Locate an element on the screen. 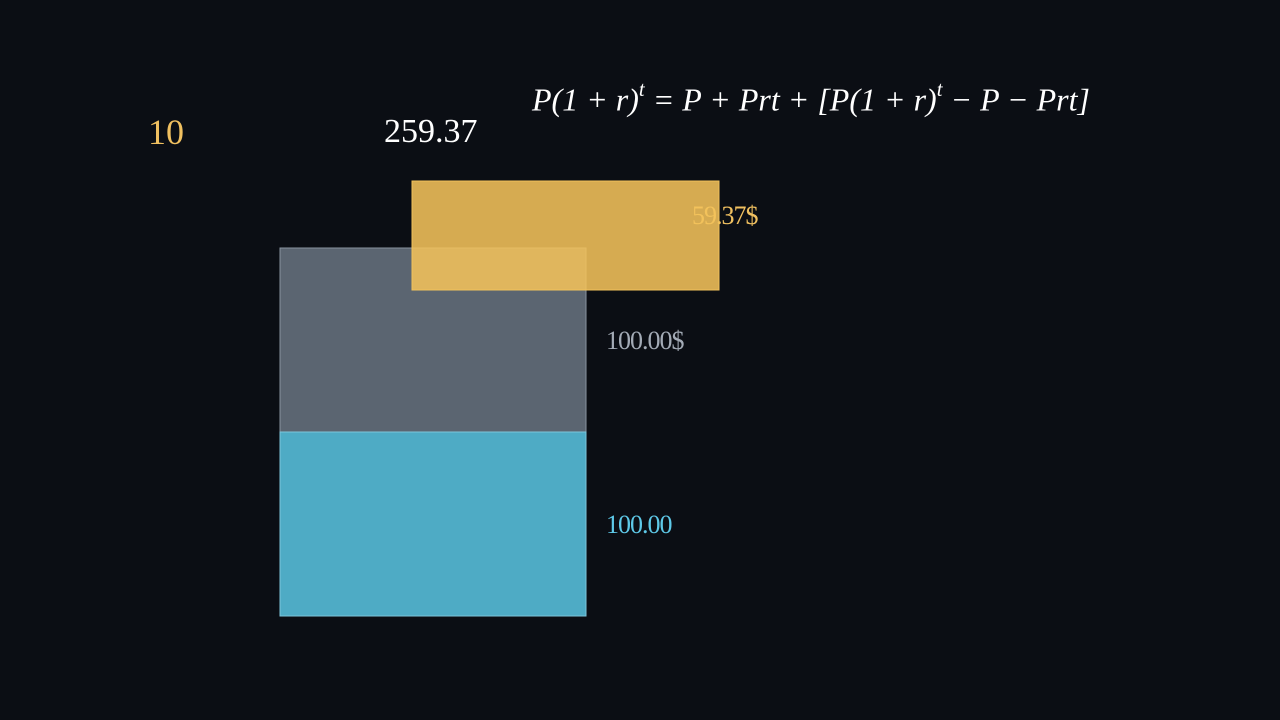 This screenshot has height=720, width=1280. extra-interest-box is located at coordinates (565, 235).